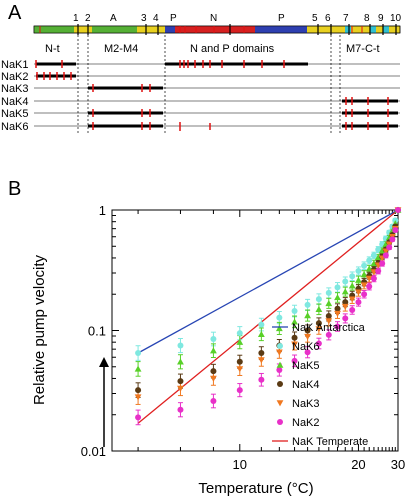 The image size is (408, 500). I want to click on region-label-np-domains: N and P domains, so click(232, 49).